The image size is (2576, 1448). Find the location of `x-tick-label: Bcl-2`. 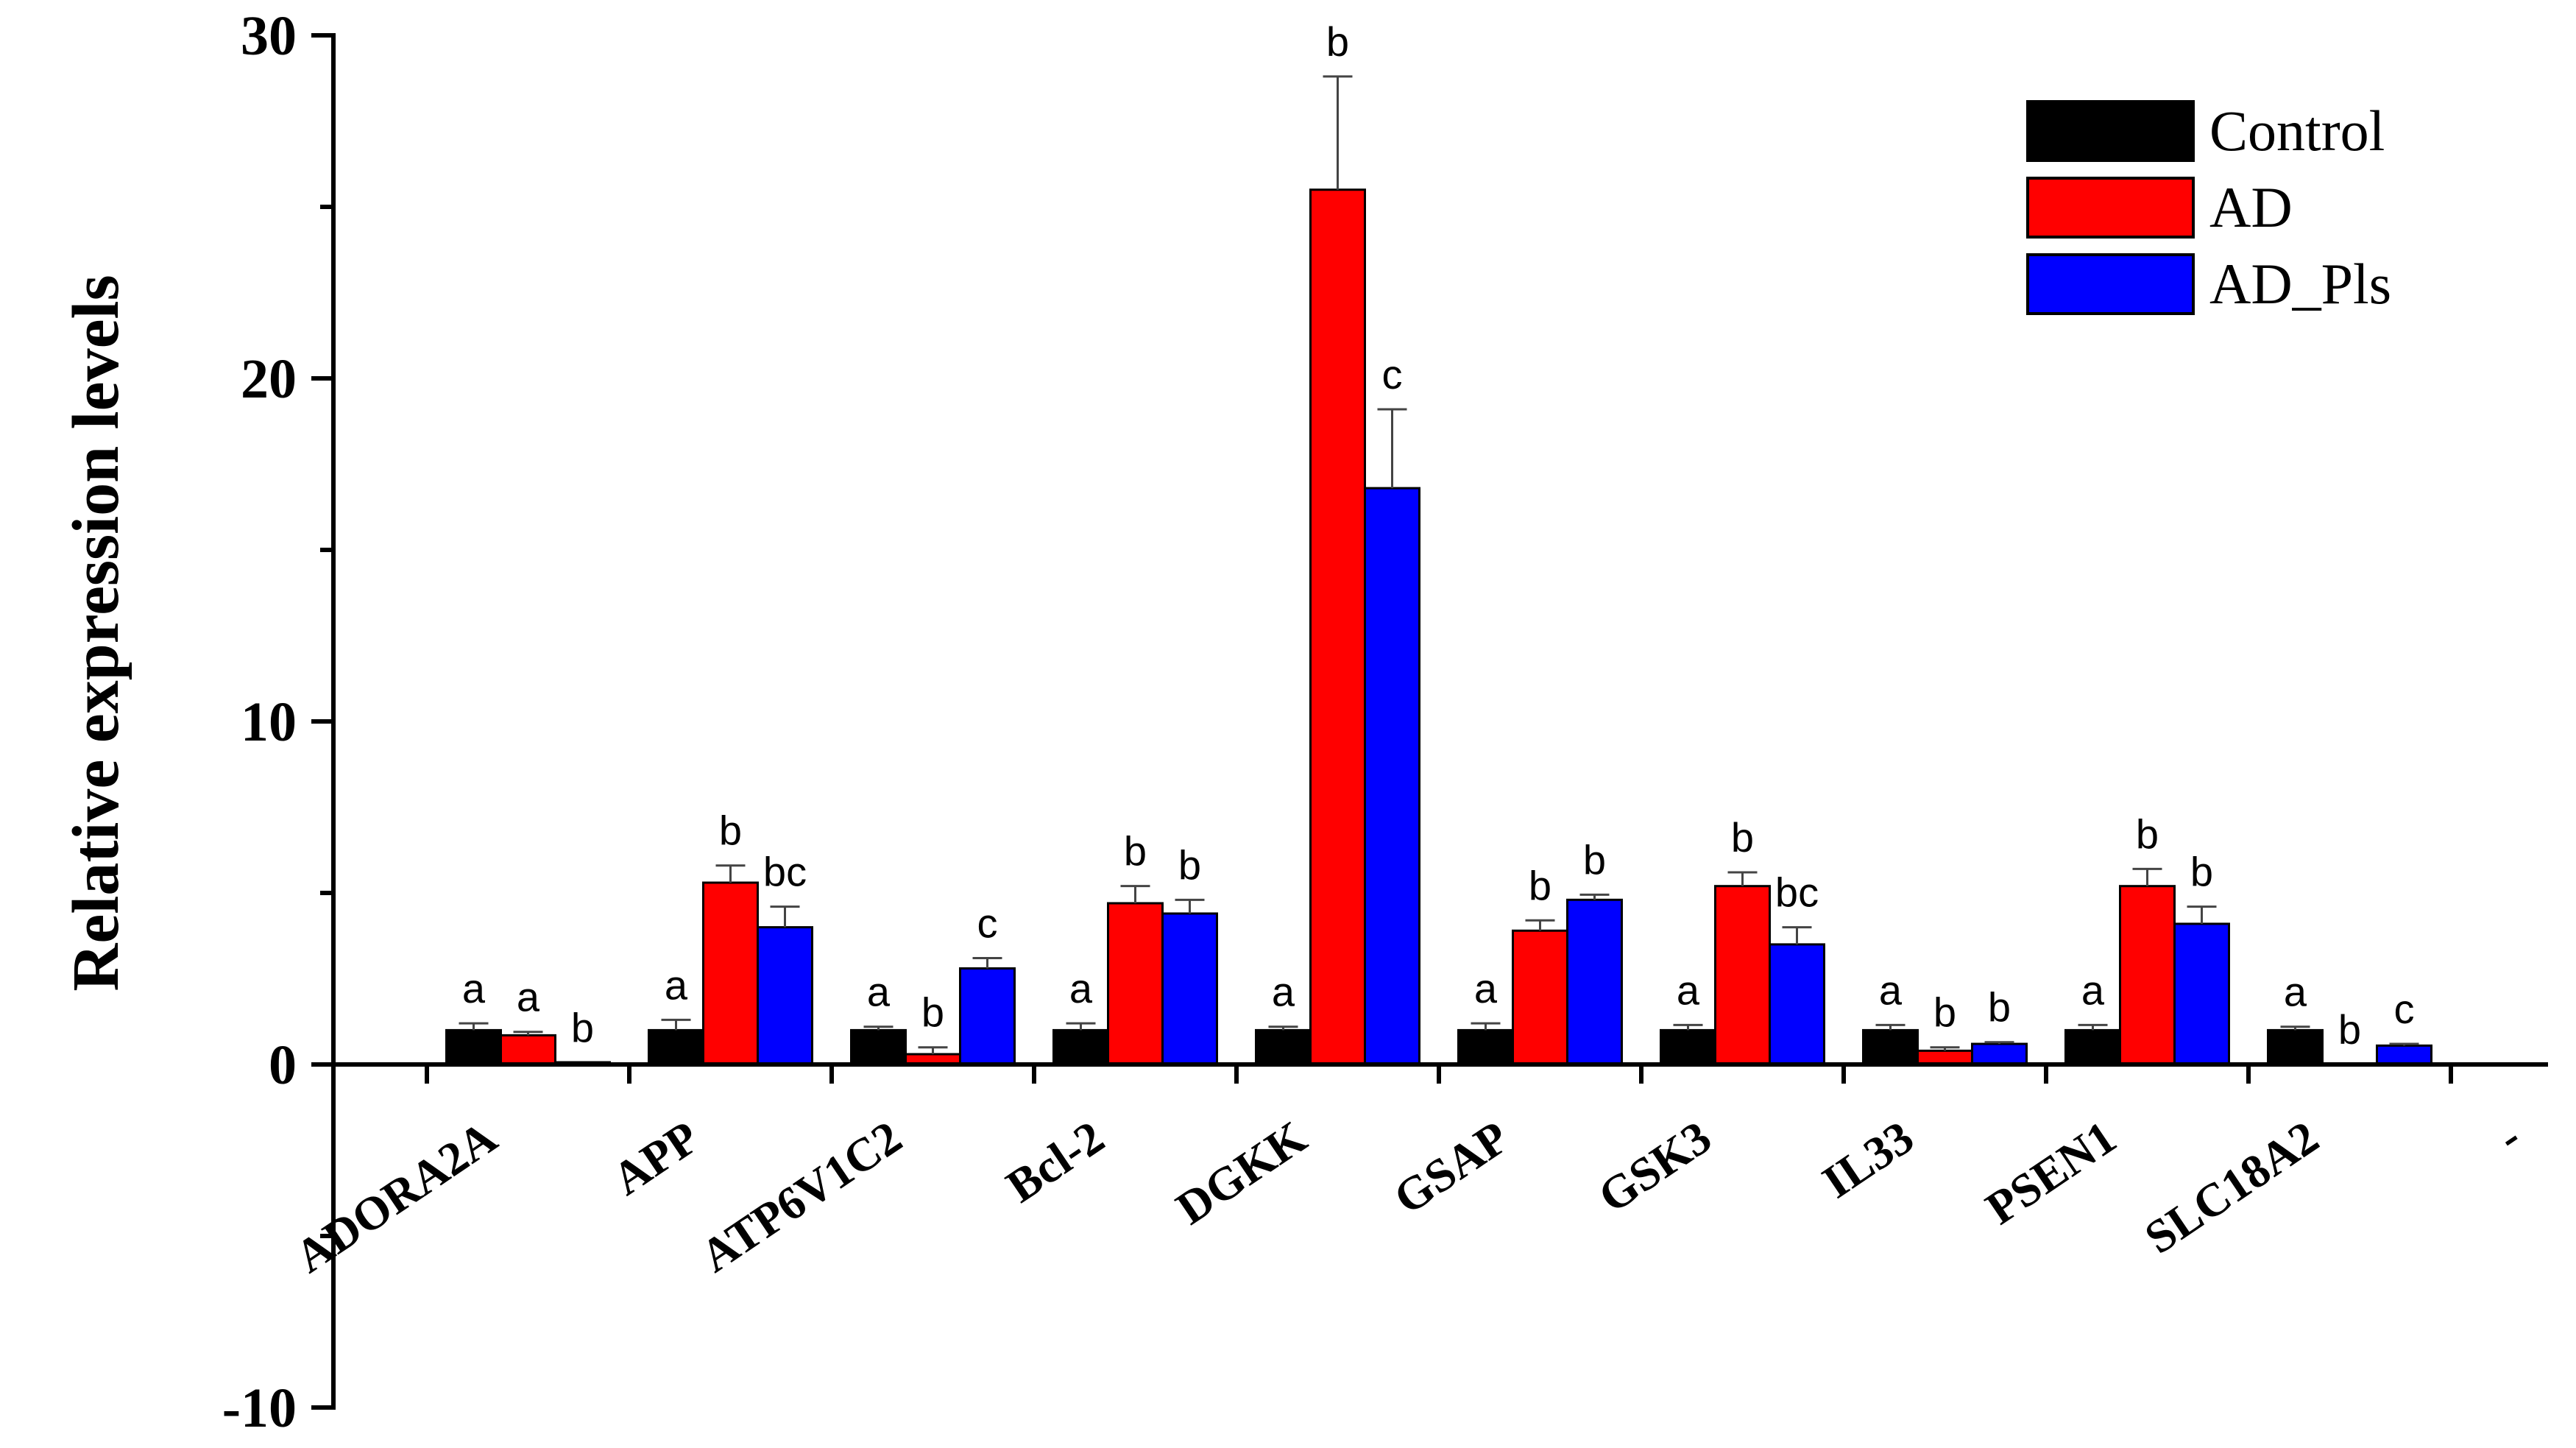

x-tick-label: Bcl-2 is located at coordinates (1055, 1161).